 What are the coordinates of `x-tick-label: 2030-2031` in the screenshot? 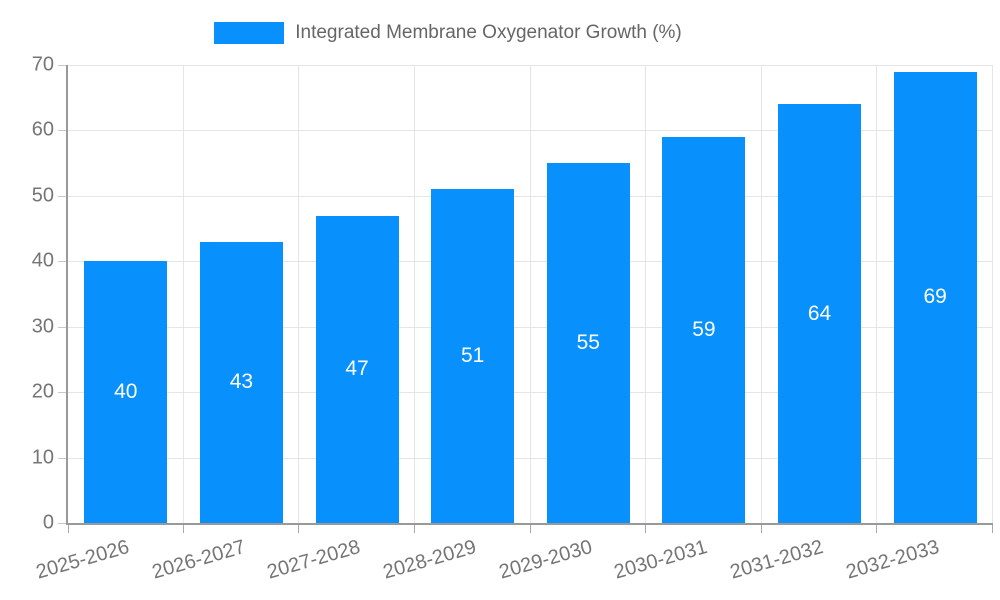 It's located at (661, 560).